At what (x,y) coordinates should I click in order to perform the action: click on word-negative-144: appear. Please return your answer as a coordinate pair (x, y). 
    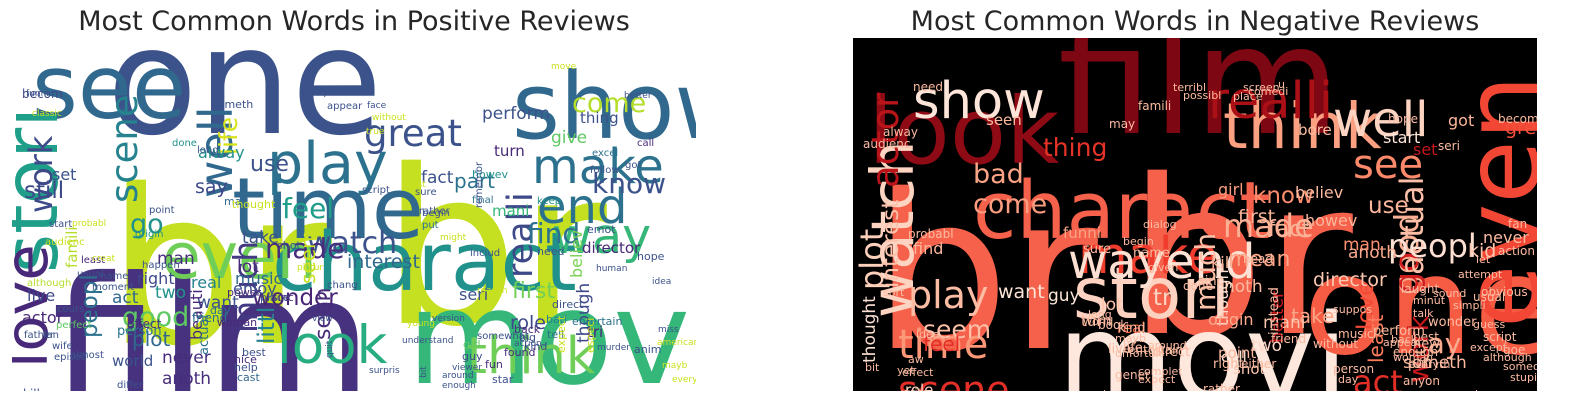
    Looking at the image, I should click on (1402, 342).